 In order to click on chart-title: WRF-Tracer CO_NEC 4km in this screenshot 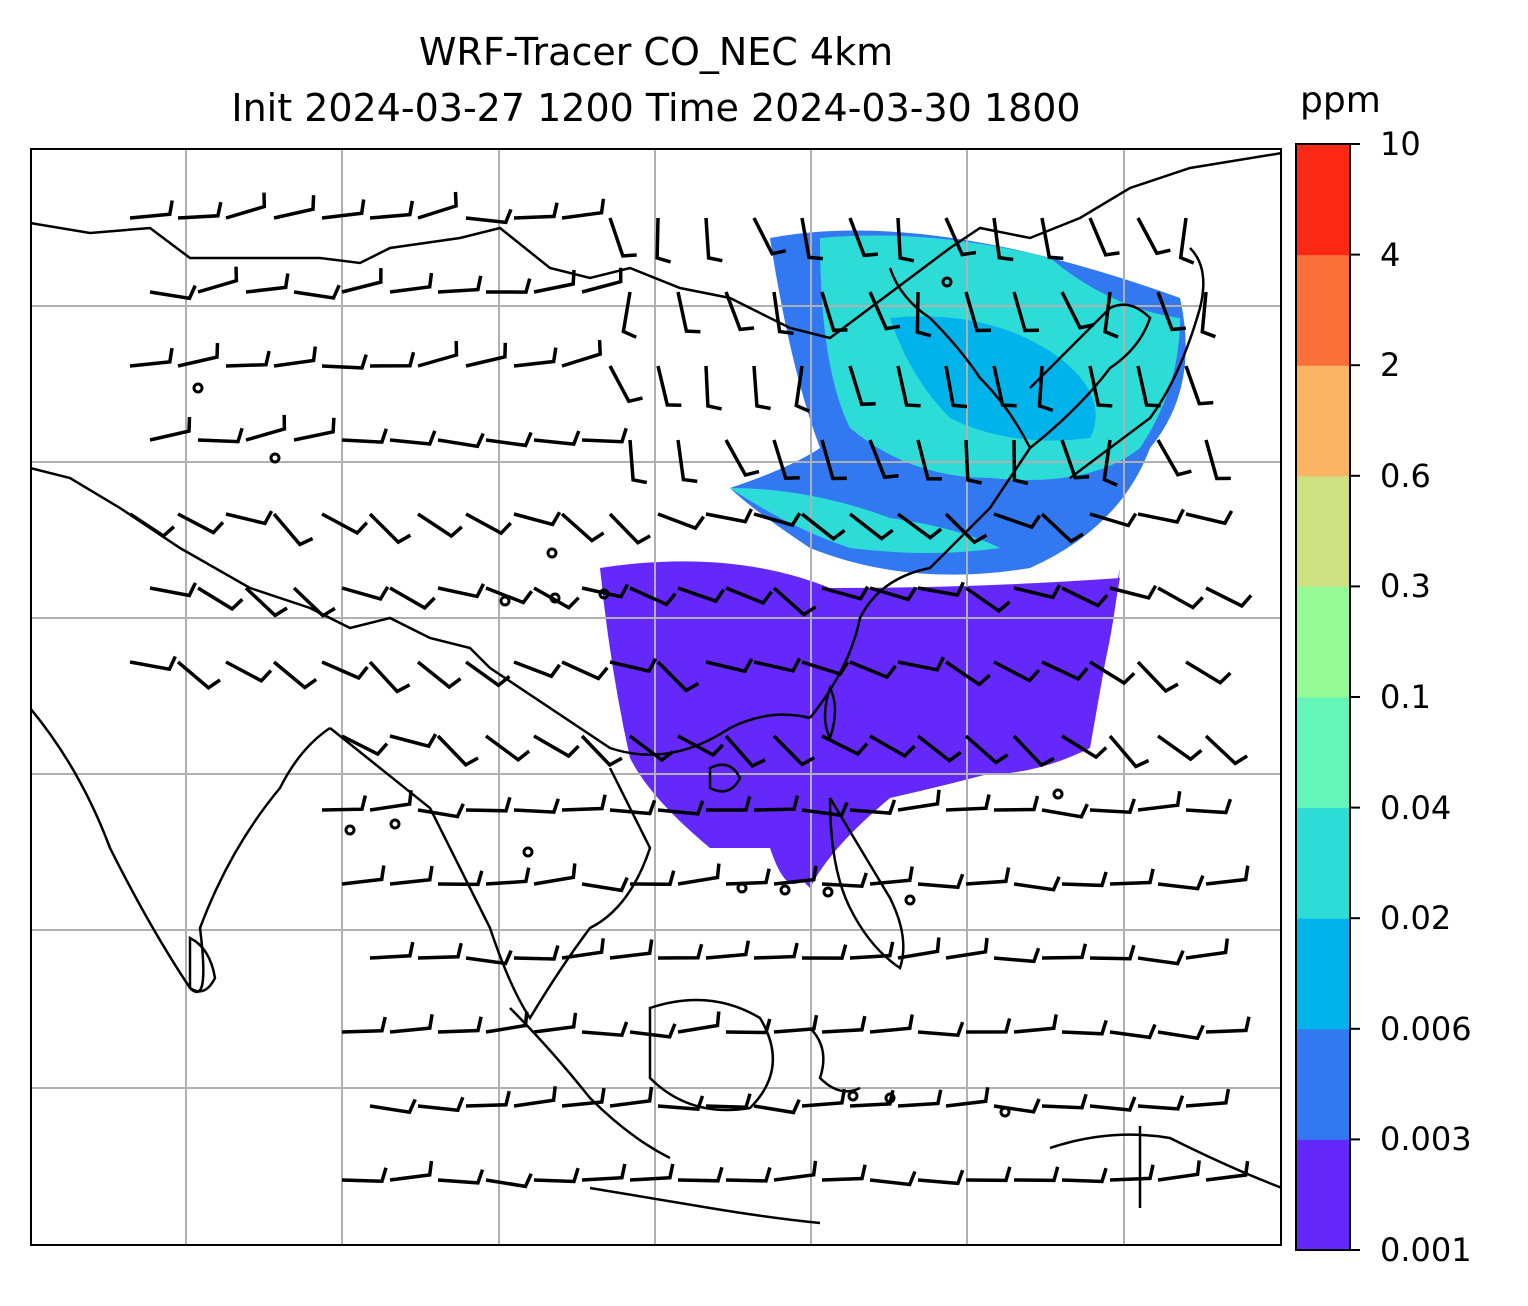, I will do `click(656, 52)`.